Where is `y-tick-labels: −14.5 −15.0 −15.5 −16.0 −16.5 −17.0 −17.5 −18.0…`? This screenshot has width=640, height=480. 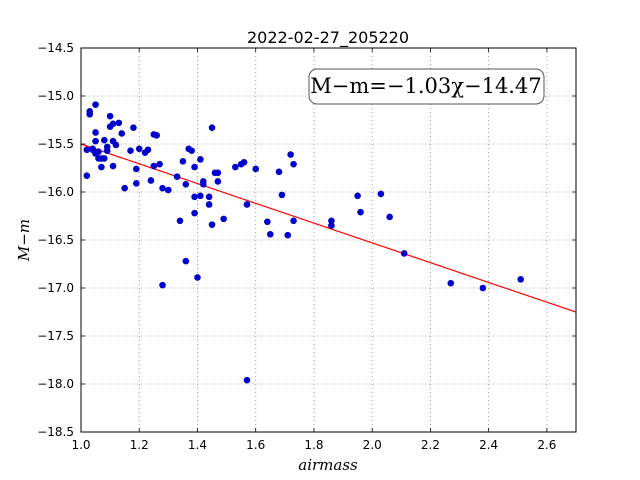 y-tick-labels: −14.5 −15.0 −15.5 −16.0 −16.5 −17.0 −17.5 −18.0… is located at coordinates (55, 240).